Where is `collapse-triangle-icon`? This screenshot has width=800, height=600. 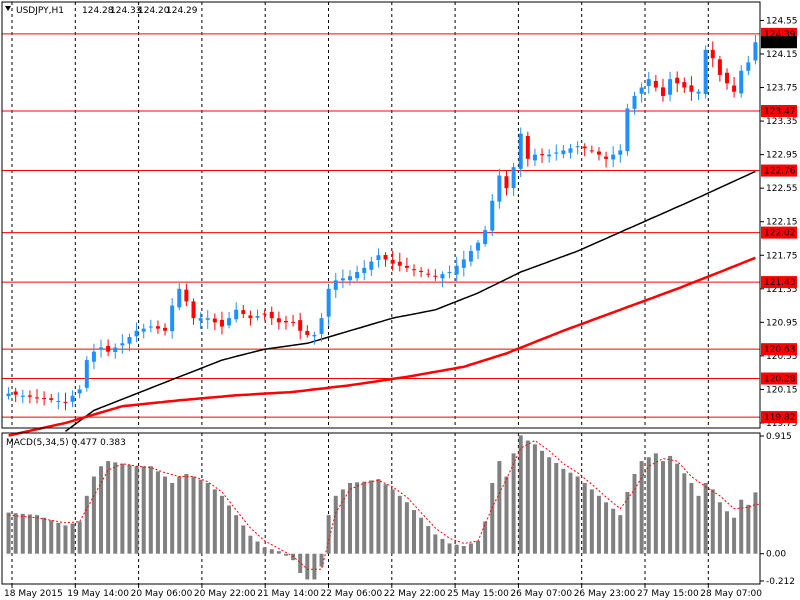 collapse-triangle-icon is located at coordinates (8, 8).